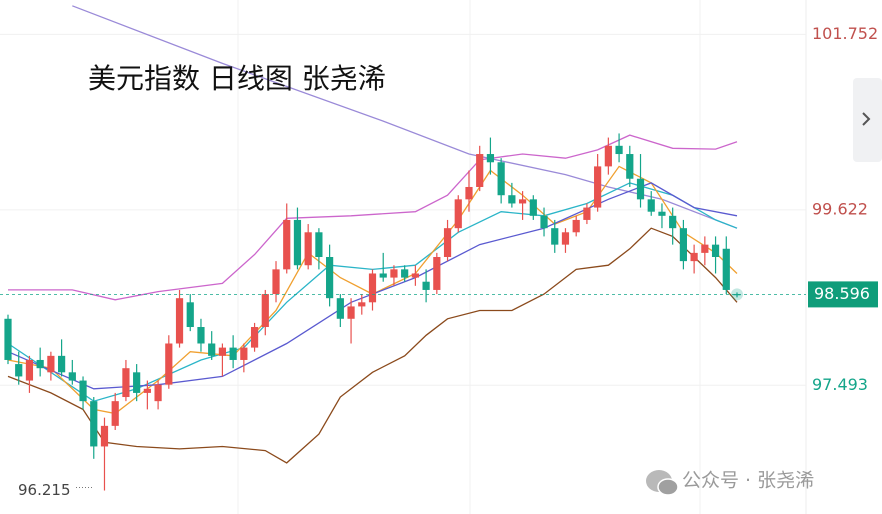 The image size is (882, 514). What do you see at coordinates (840, 384) in the screenshot?
I see `y-tick-label: 97.493` at bounding box center [840, 384].